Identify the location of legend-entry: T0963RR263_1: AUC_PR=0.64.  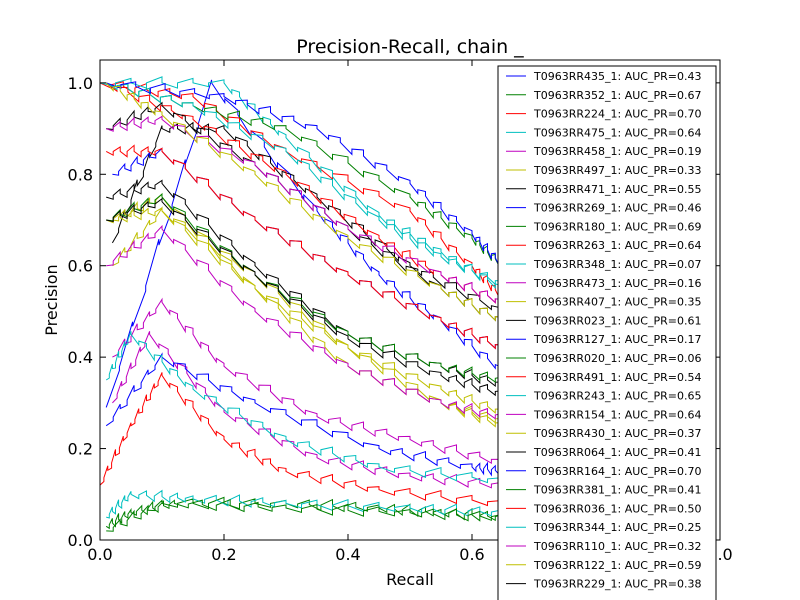
(617, 245).